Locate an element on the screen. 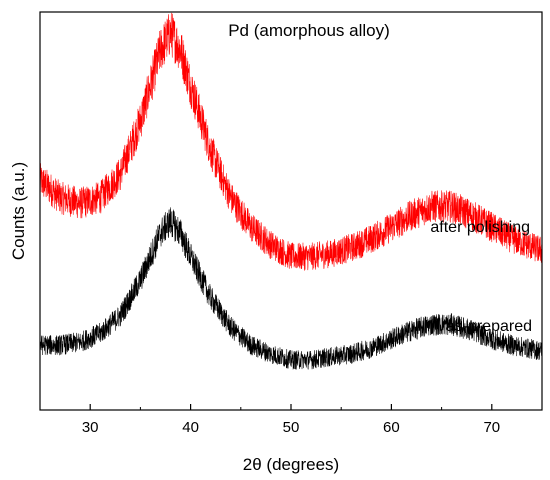 Image resolution: width=550 pixels, height=480 pixels. x-tick-label-60: 60 is located at coordinates (391, 427).